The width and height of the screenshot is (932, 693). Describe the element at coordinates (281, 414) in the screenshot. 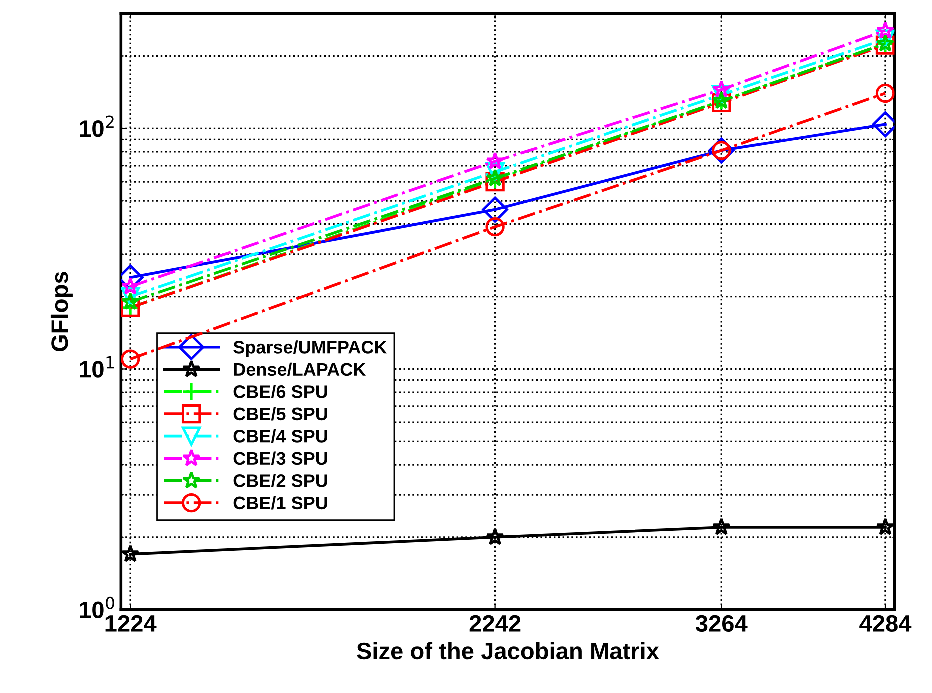

I see `legend-label: CBE/5 SPU` at that location.